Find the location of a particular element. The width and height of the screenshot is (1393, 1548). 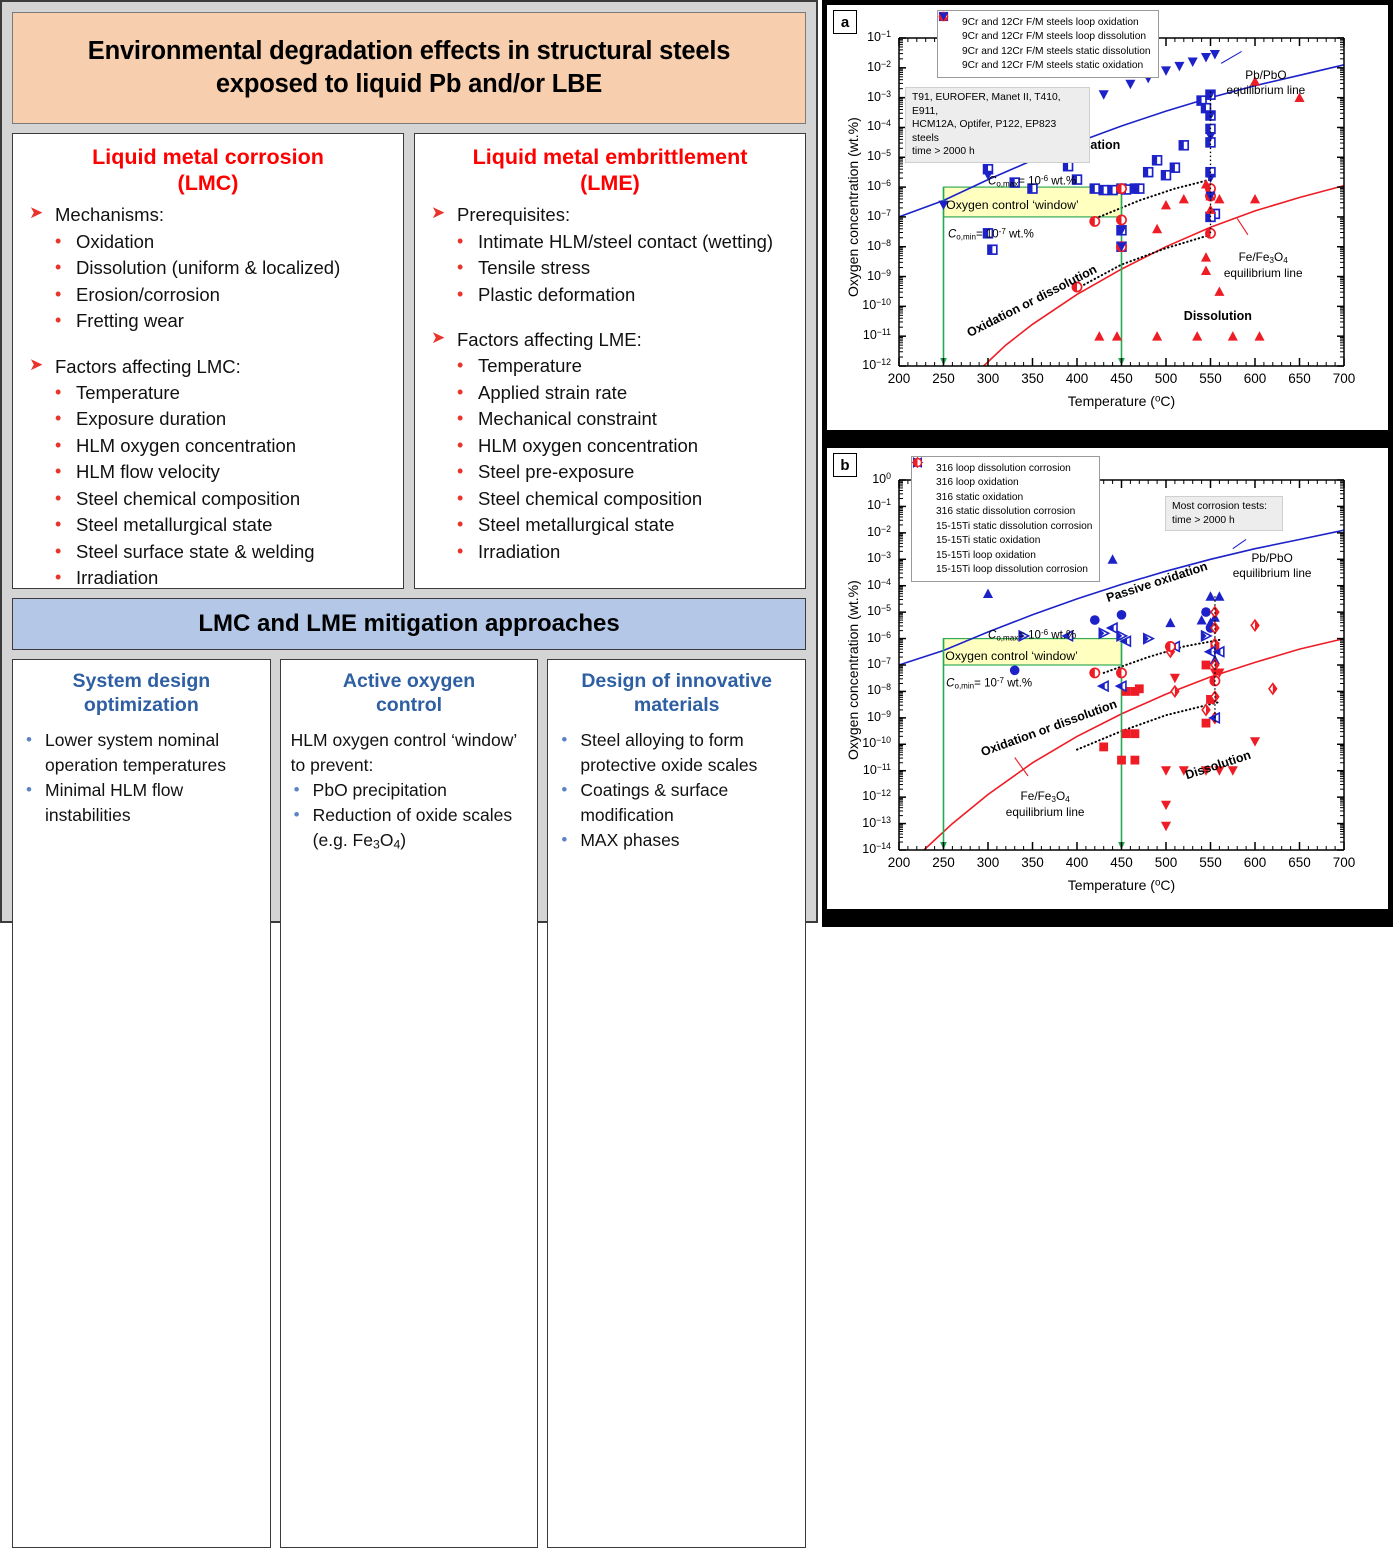

label-fe-fe3o4-equilibrium: Fe/Fe3O4 equilibrium line is located at coordinates (1263, 264).